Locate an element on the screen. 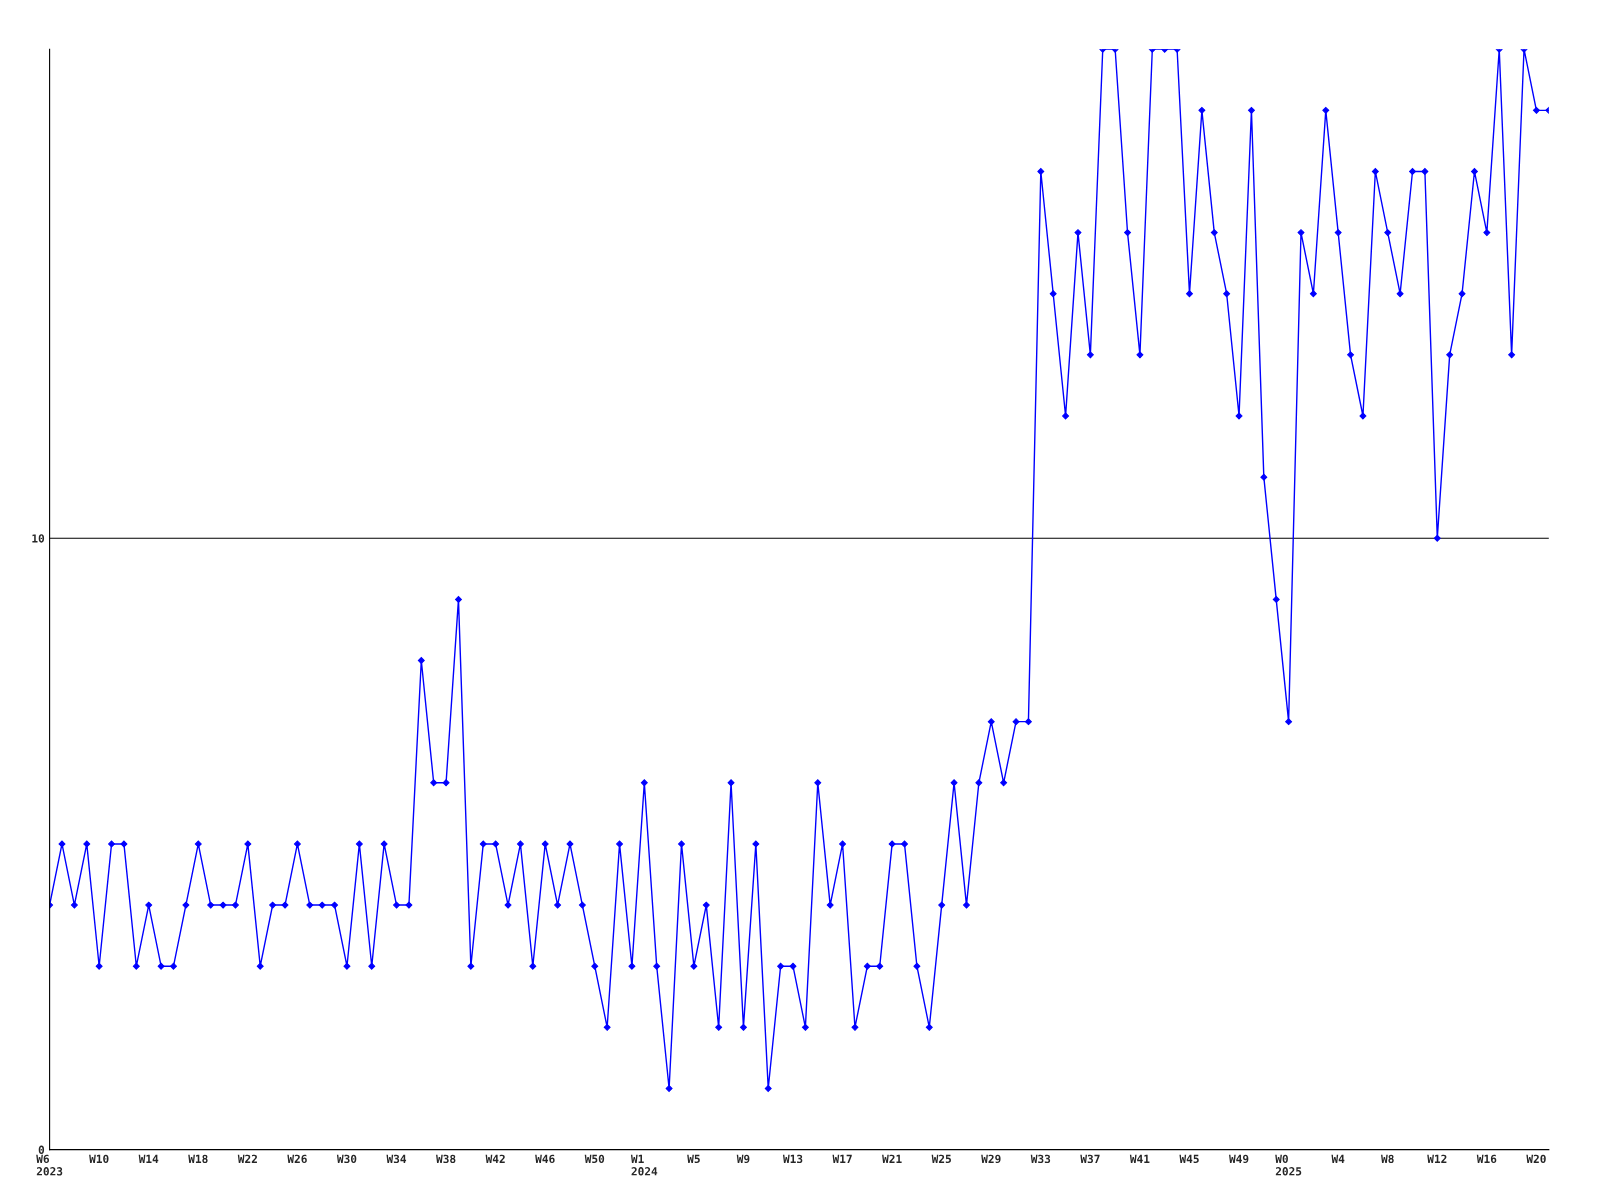 This screenshot has height=1200, width=1600. x-tick-label: W33 is located at coordinates (1040, 1159).